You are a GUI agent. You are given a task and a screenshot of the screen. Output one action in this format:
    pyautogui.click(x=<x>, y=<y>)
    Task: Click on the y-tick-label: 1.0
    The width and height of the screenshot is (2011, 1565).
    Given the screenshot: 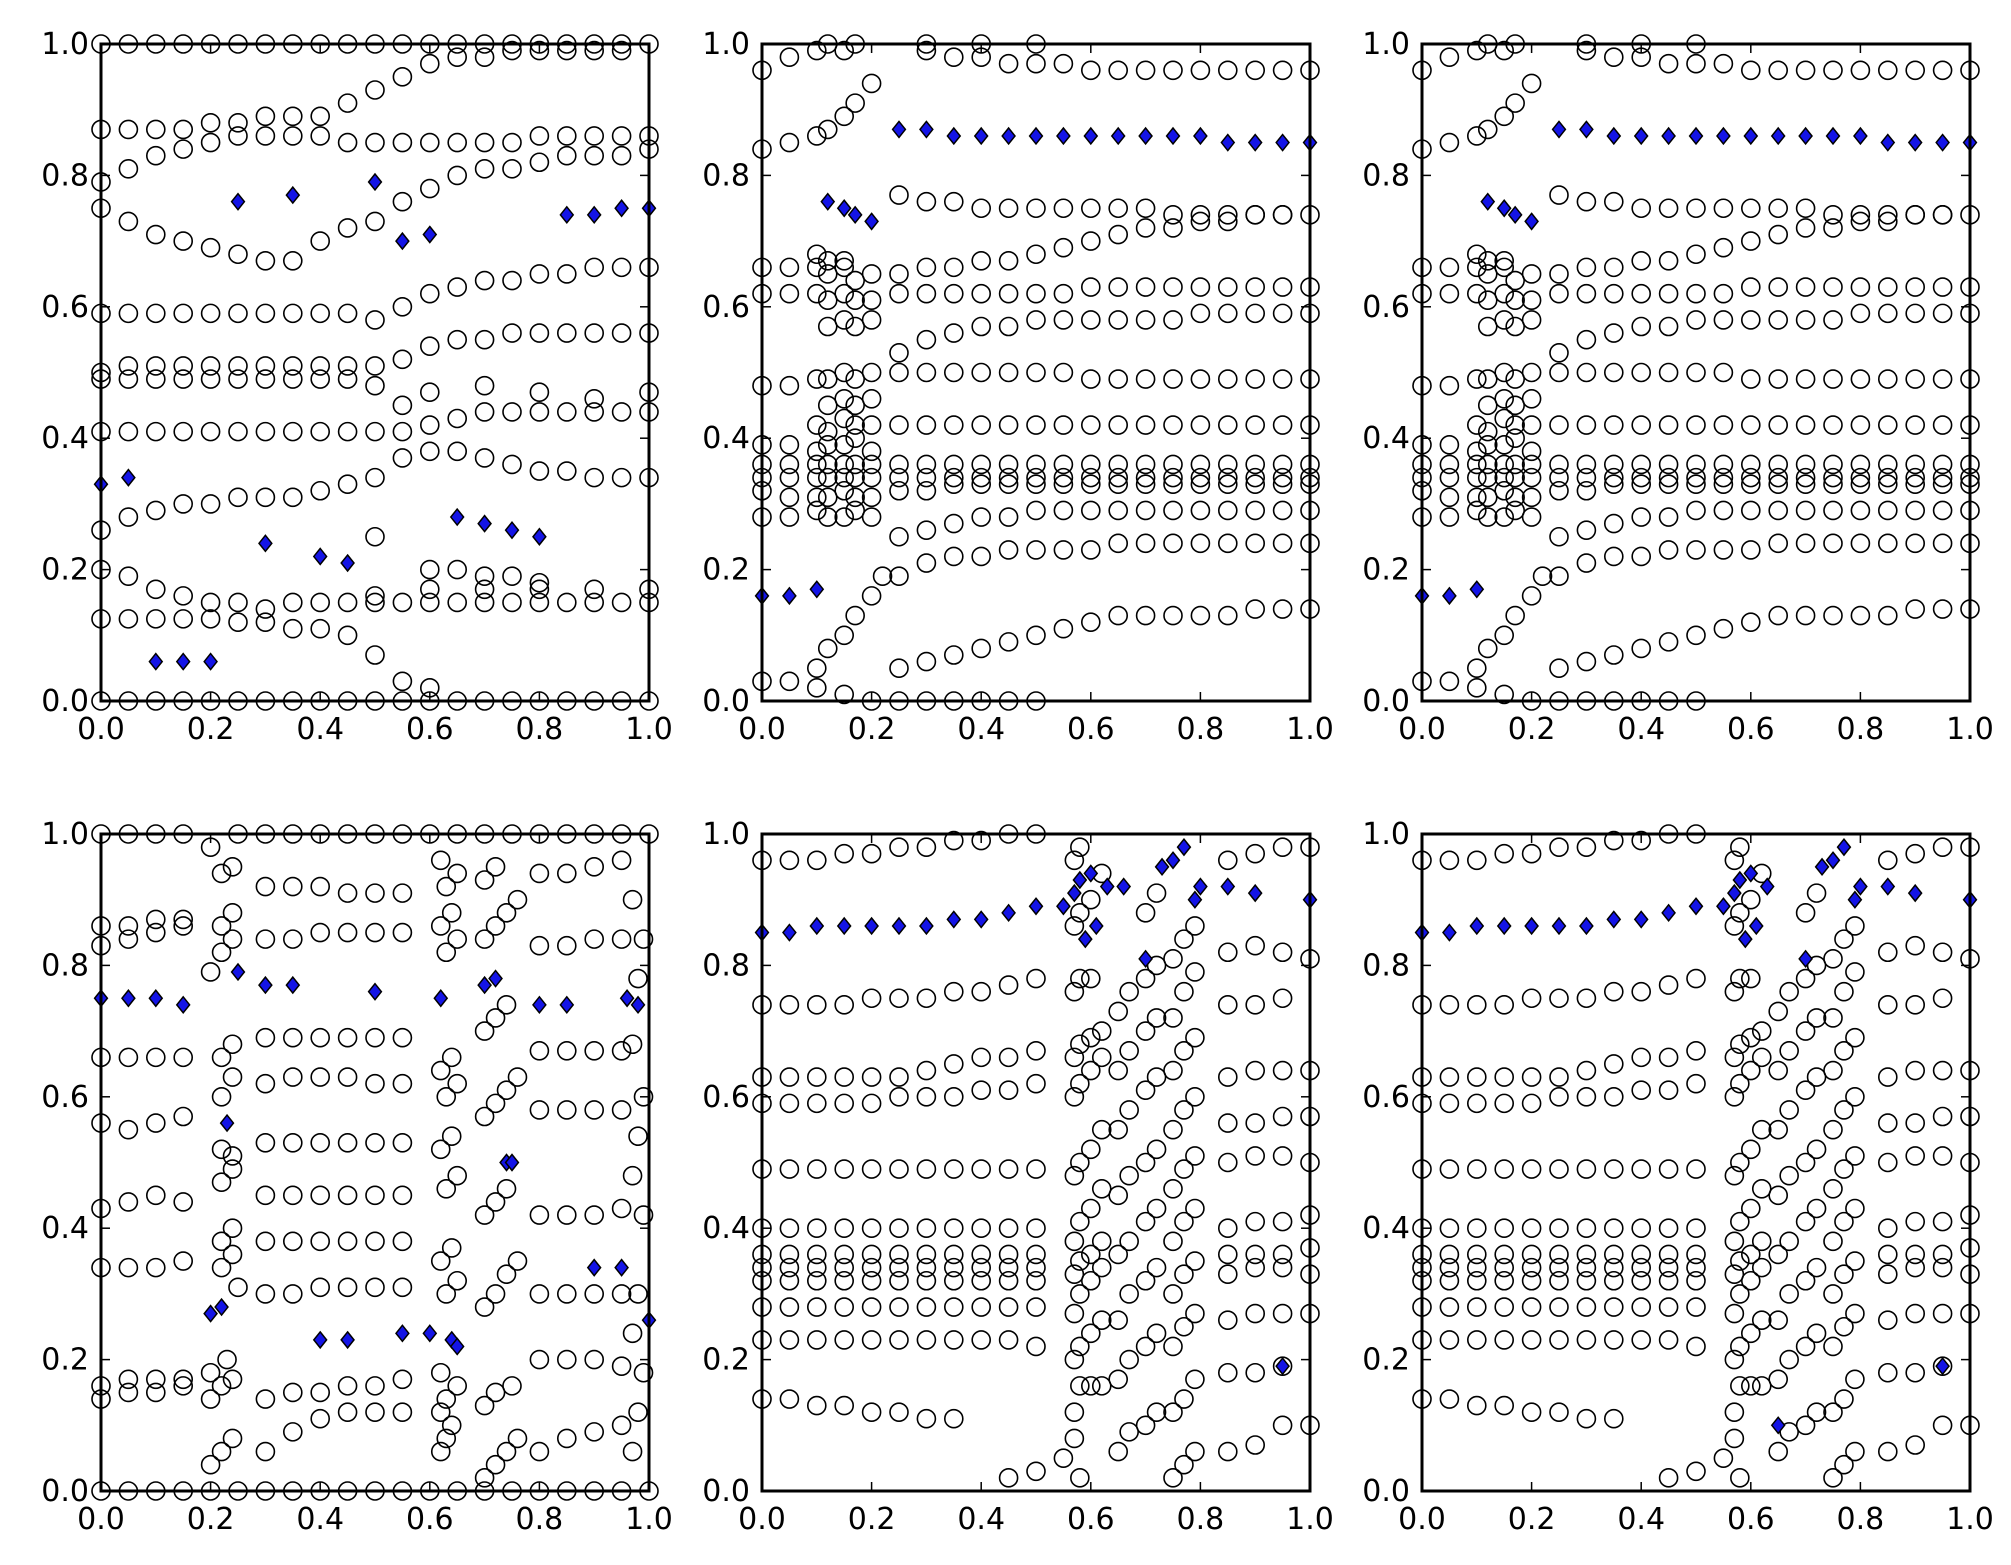 What is the action you would take?
    pyautogui.click(x=1386, y=44)
    